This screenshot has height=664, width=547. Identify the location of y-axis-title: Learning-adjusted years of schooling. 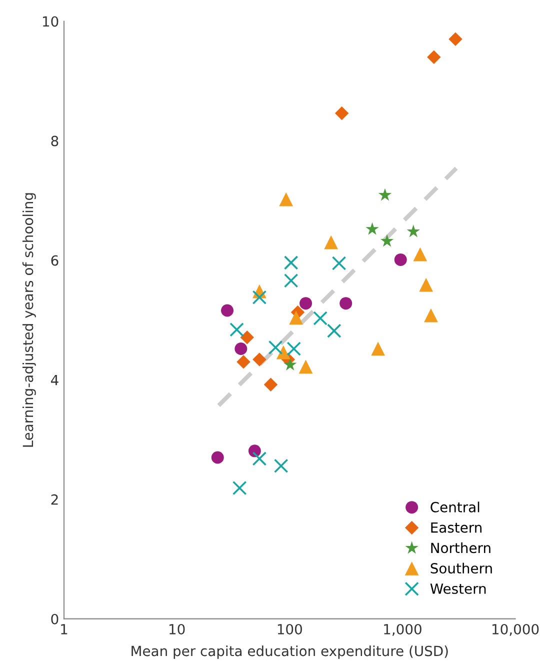
(29, 320).